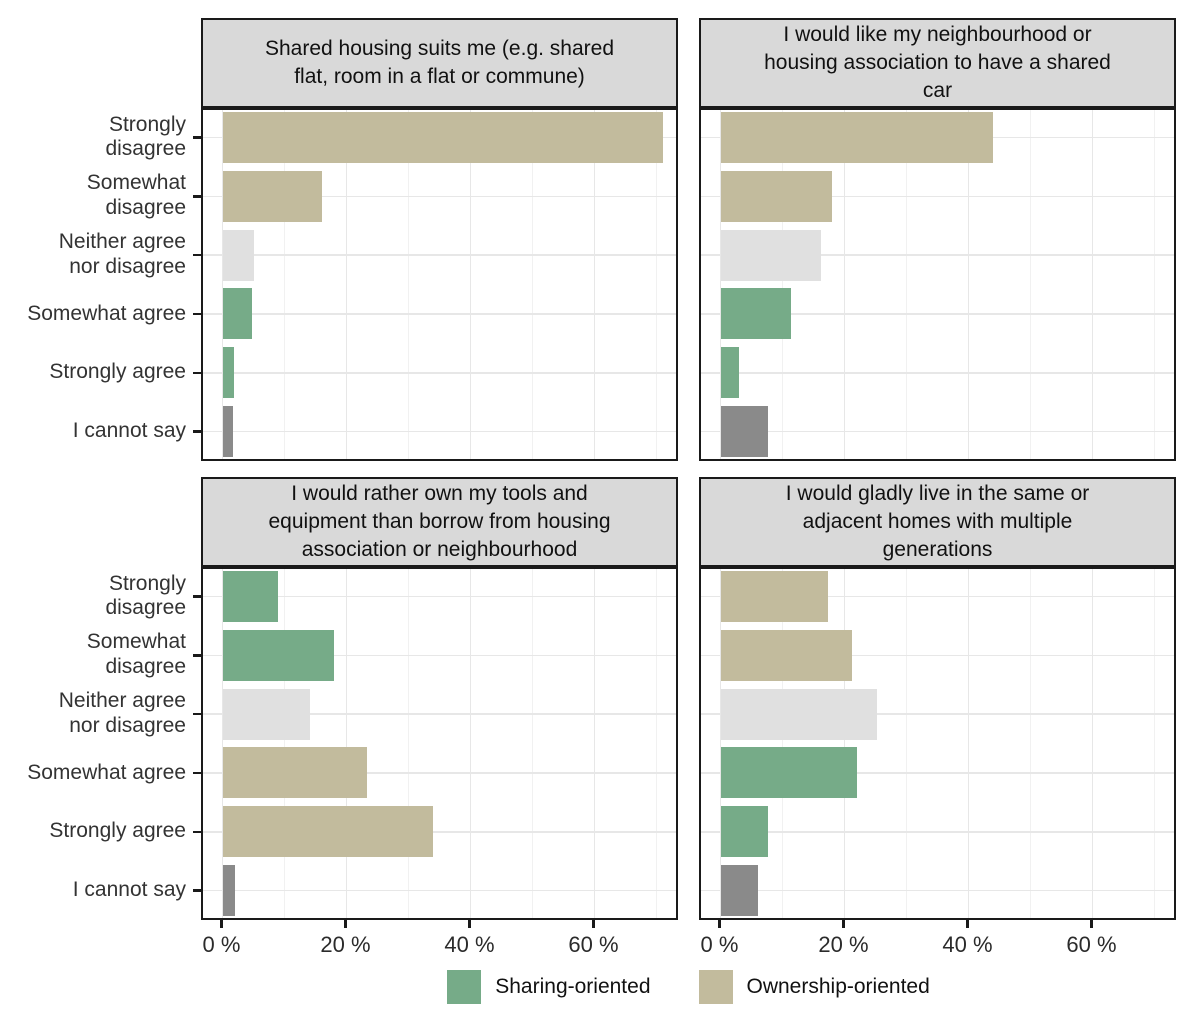  I want to click on y-axis-label: Somewhat disagree, so click(136, 654).